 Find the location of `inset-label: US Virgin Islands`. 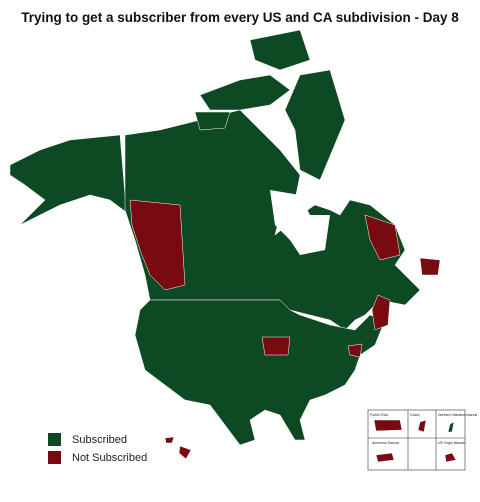

inset-label: US Virgin Islands is located at coordinates (451, 443).